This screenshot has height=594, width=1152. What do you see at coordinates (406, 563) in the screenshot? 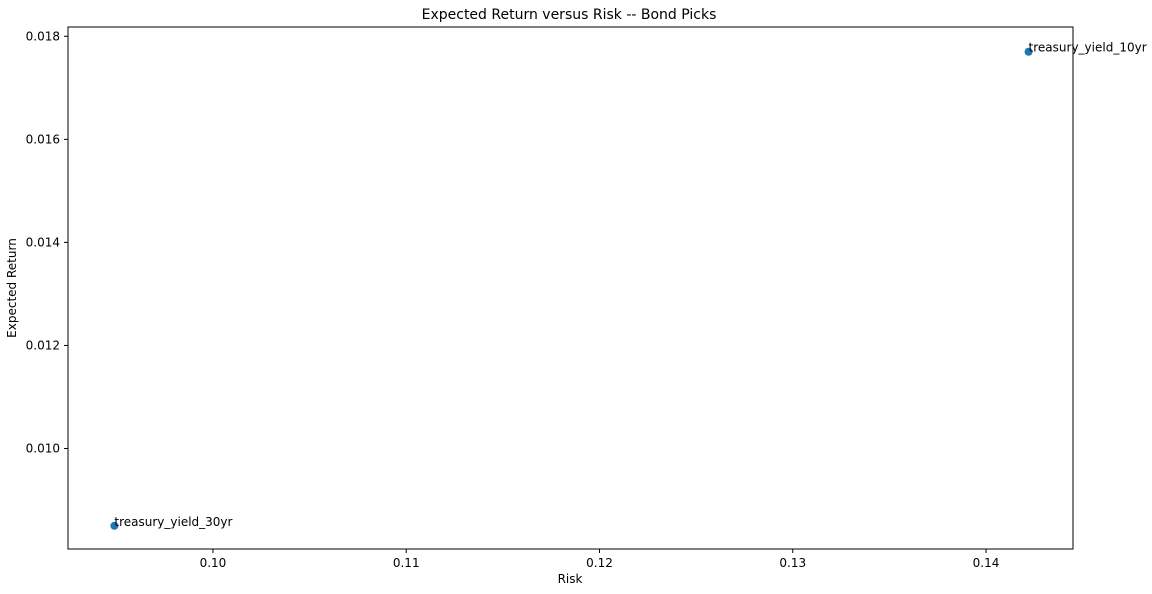
I see `x-tick-label: 0.11` at bounding box center [406, 563].